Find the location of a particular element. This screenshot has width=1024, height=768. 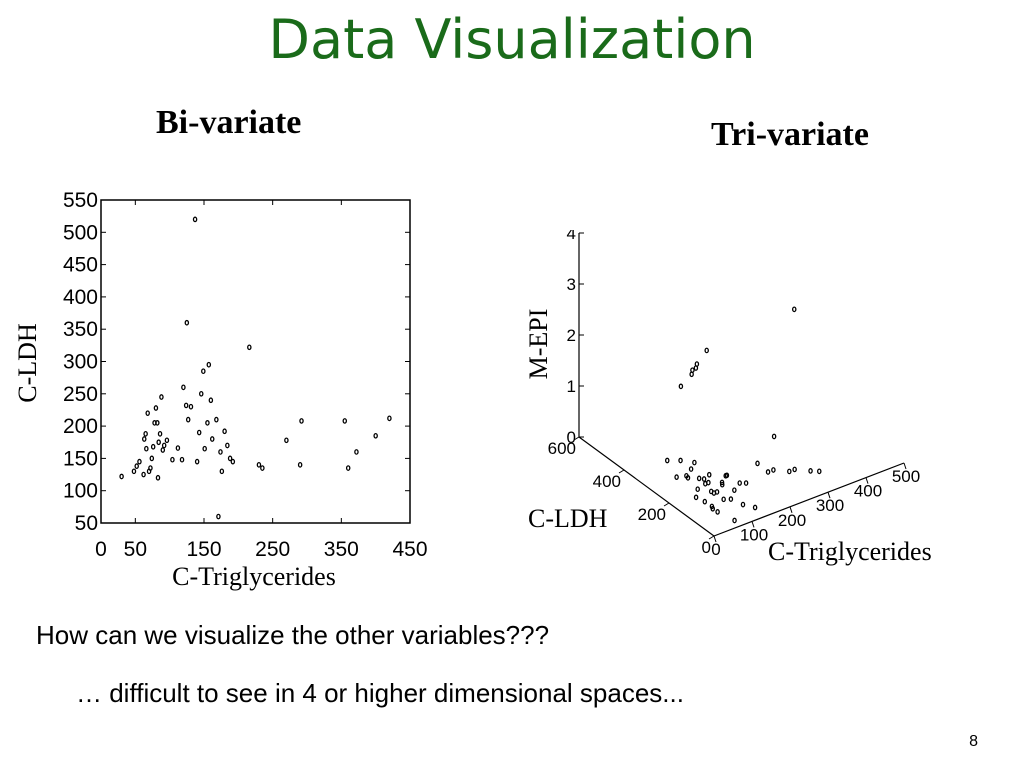

bivariate-y-tick-label: 200 is located at coordinates (80, 426).